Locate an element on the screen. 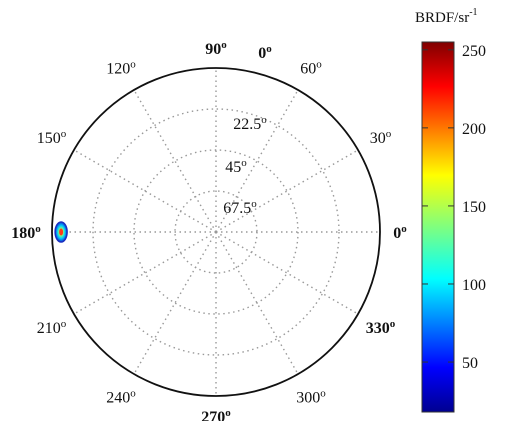  colorbar-tick-label: 200 is located at coordinates (474, 129).